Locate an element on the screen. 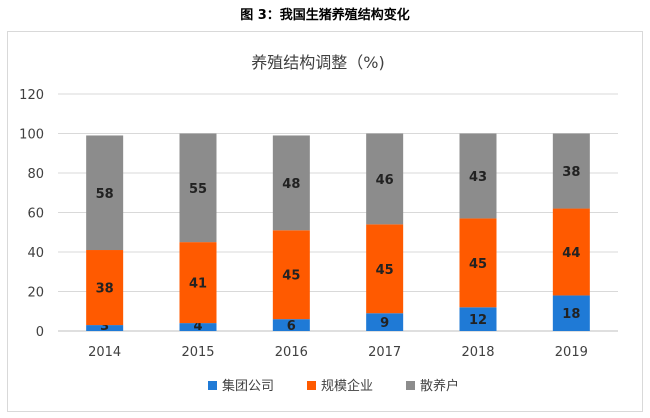 This screenshot has height=418, width=650. y-tick-label: 60 is located at coordinates (35, 214).